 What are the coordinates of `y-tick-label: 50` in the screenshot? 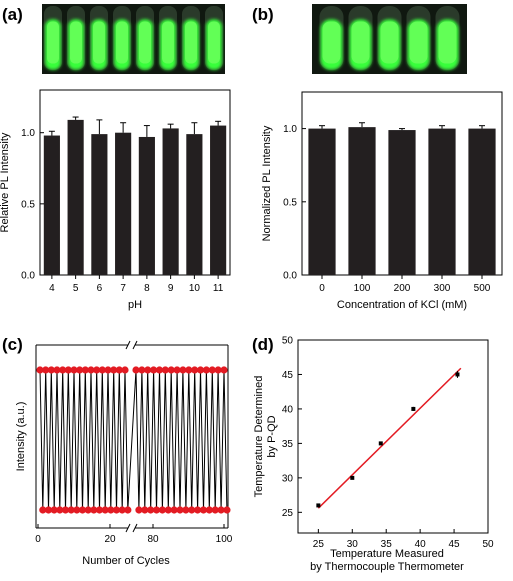 It's located at (288, 341).